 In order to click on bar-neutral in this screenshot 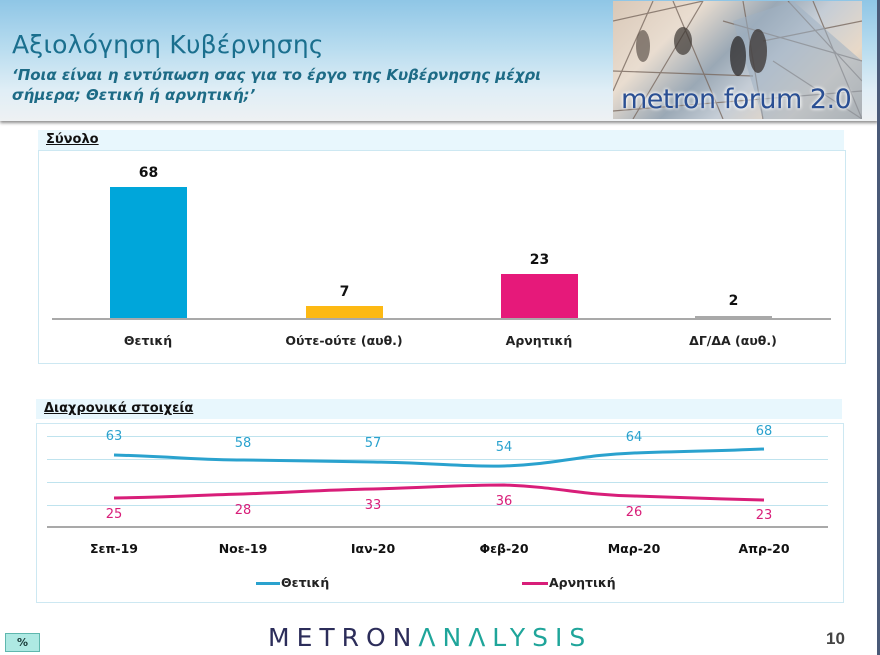, I will do `click(344, 312)`.